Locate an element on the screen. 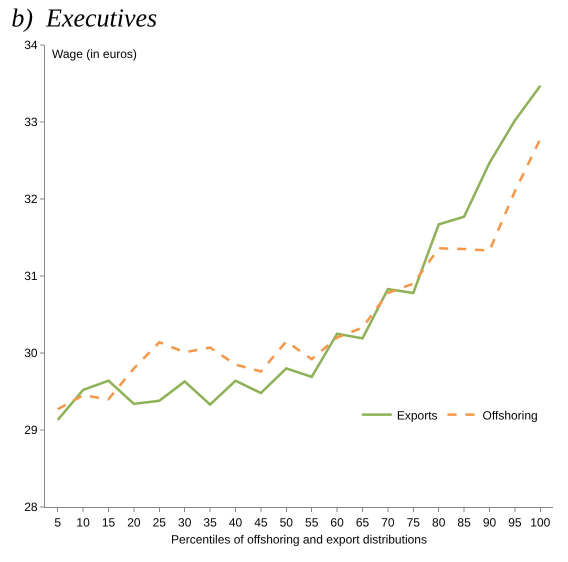 The image size is (568, 562). y-tick-label: 28 is located at coordinates (31, 507).